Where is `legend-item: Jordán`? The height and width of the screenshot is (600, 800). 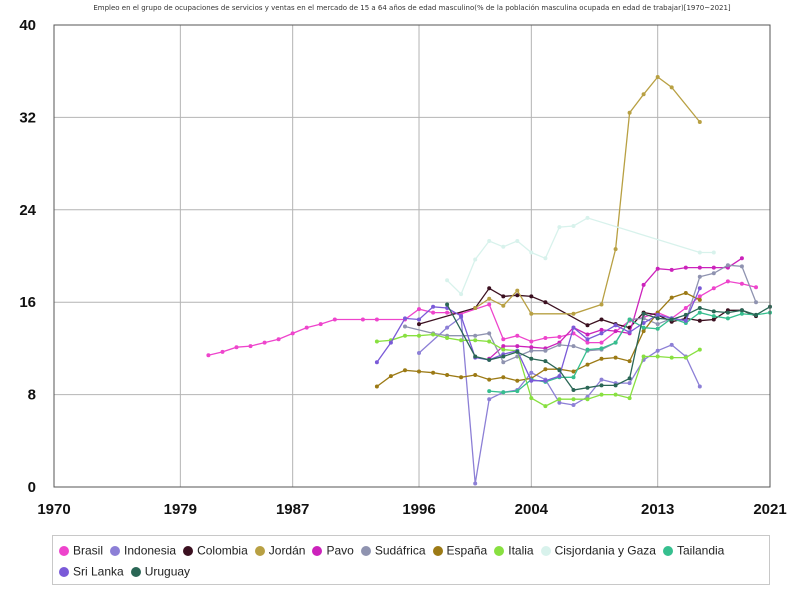
legend-item: Jordán is located at coordinates (280, 550).